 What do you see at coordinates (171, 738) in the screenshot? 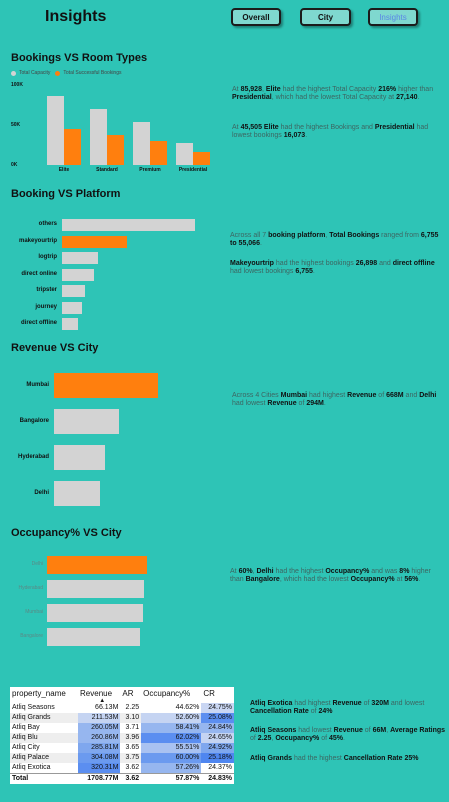
I see `cell-occupancy: 62.02%` at bounding box center [171, 738].